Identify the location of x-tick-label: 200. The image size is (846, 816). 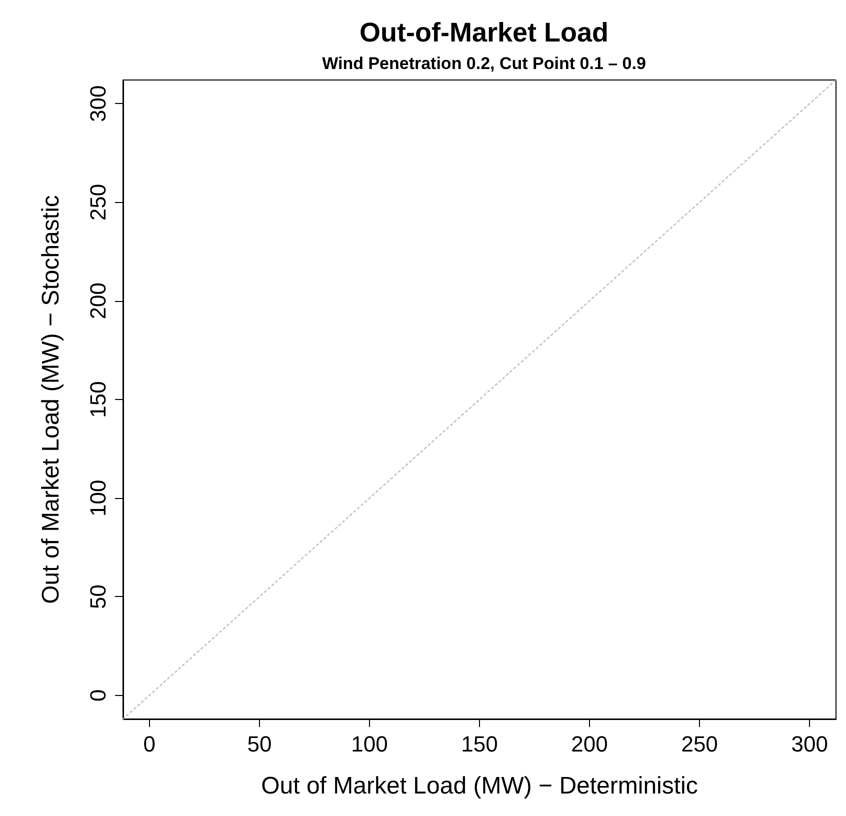
(589, 744).